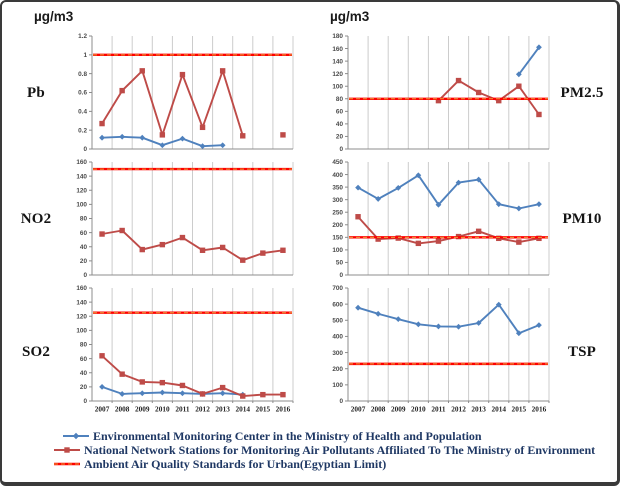  I want to click on chart-tsp-title: TSP, so click(582, 351).